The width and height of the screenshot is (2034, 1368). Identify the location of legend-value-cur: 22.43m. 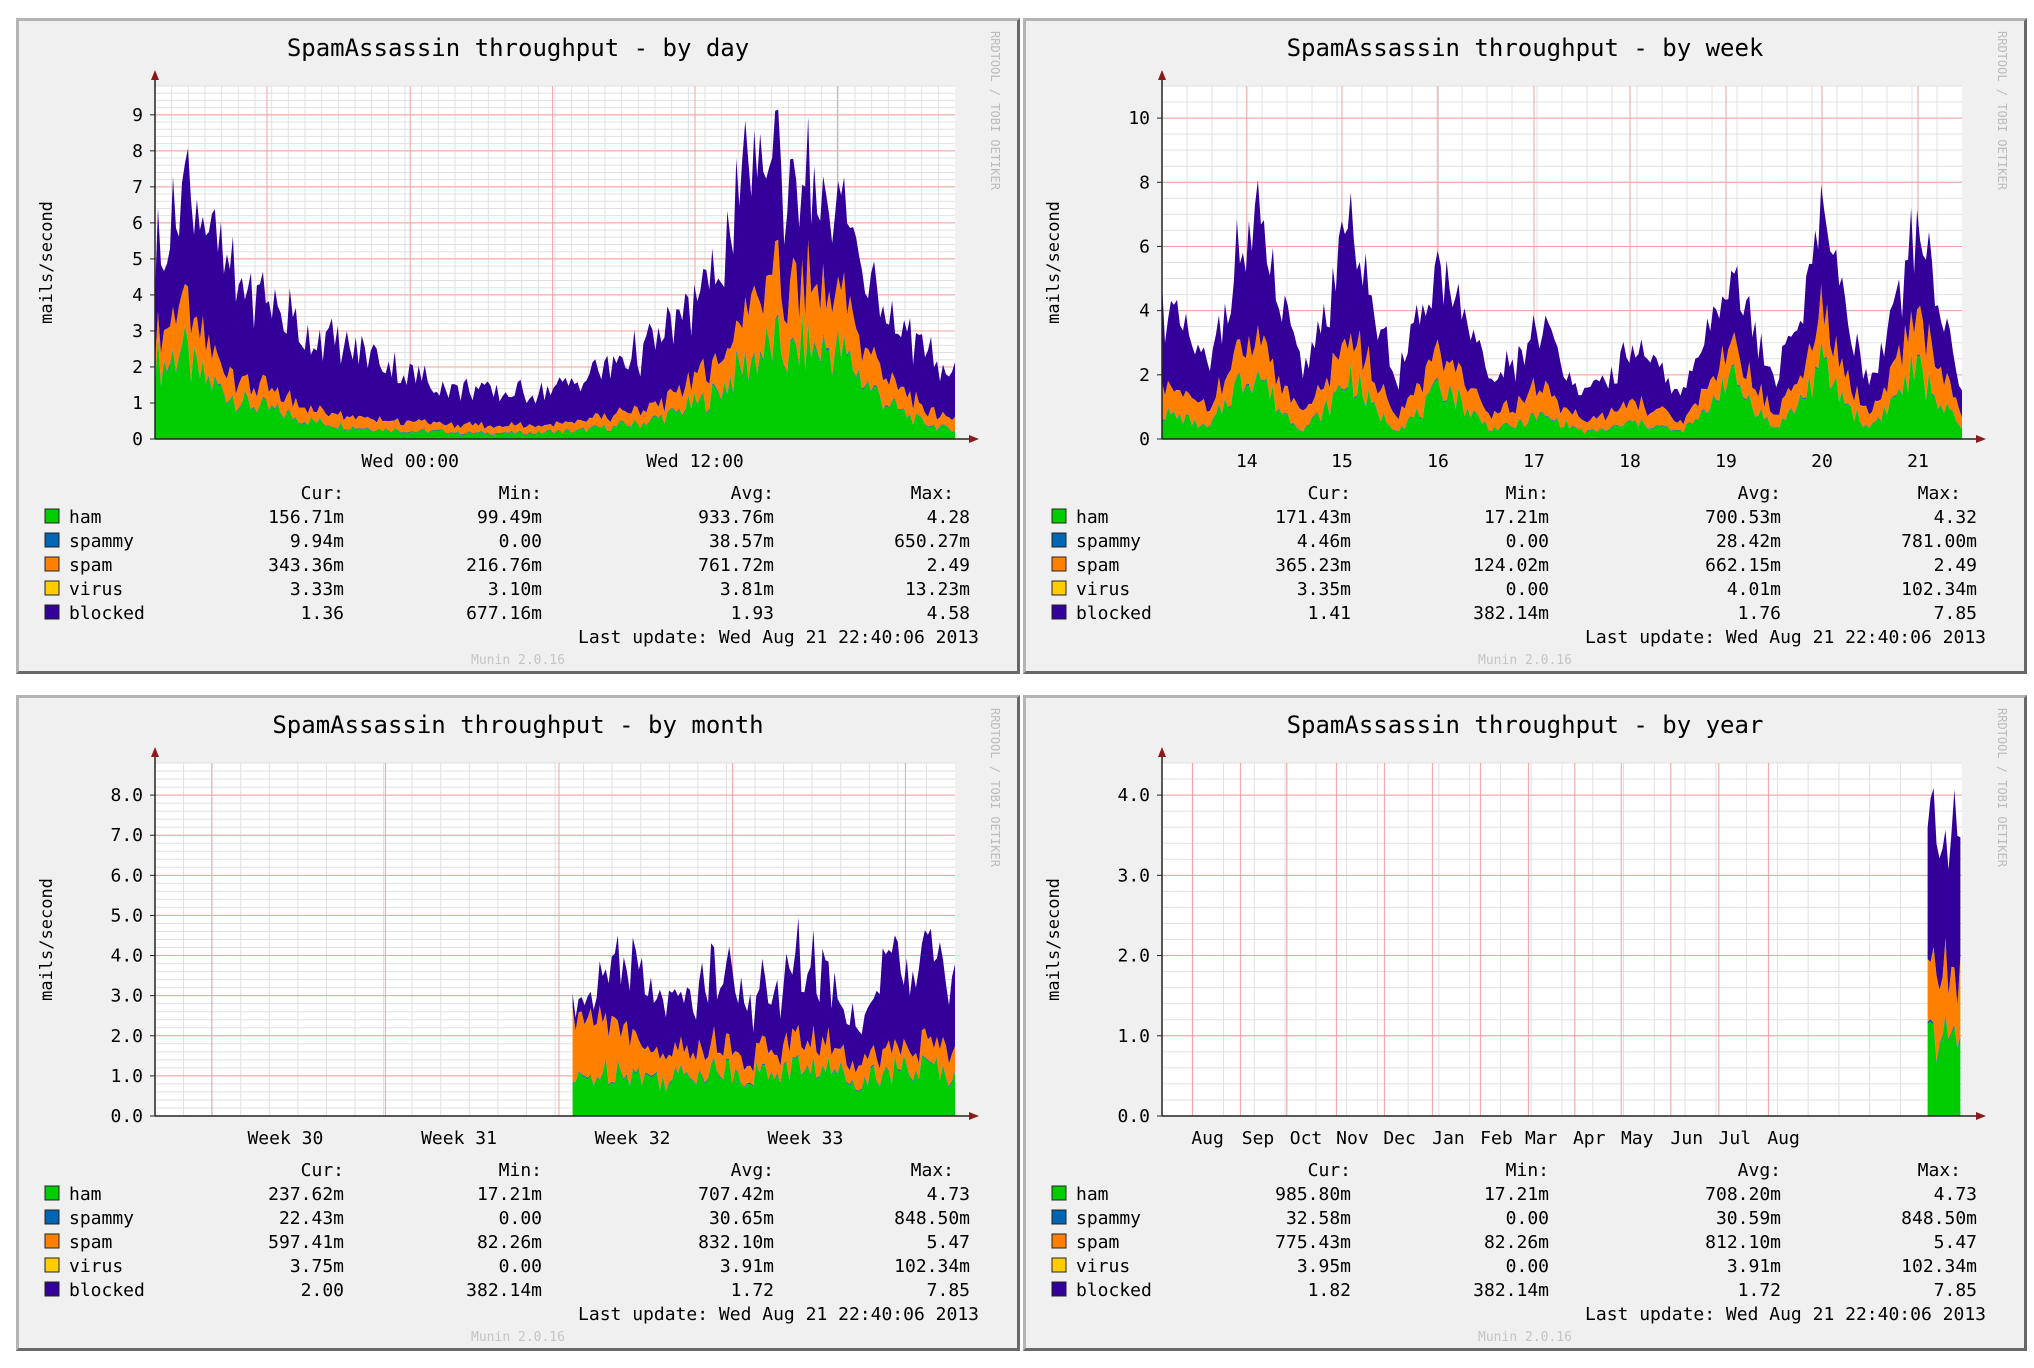
(311, 1218).